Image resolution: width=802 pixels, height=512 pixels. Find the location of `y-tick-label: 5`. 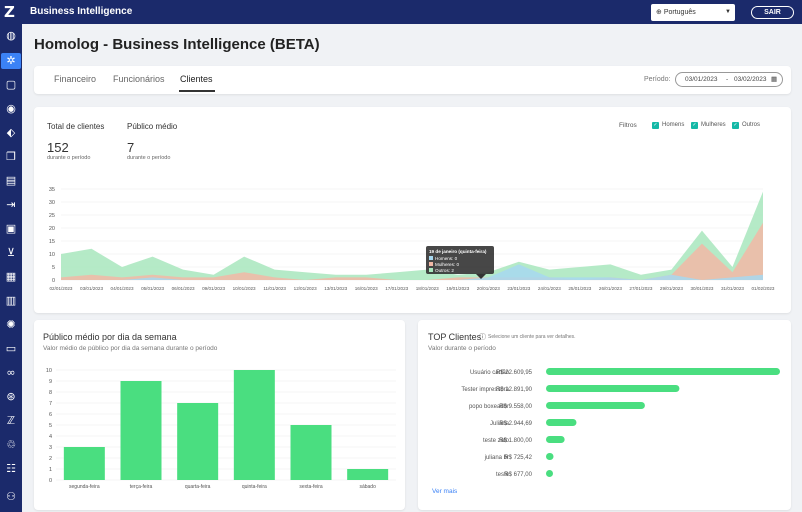

y-tick-label: 5 is located at coordinates (50, 426).